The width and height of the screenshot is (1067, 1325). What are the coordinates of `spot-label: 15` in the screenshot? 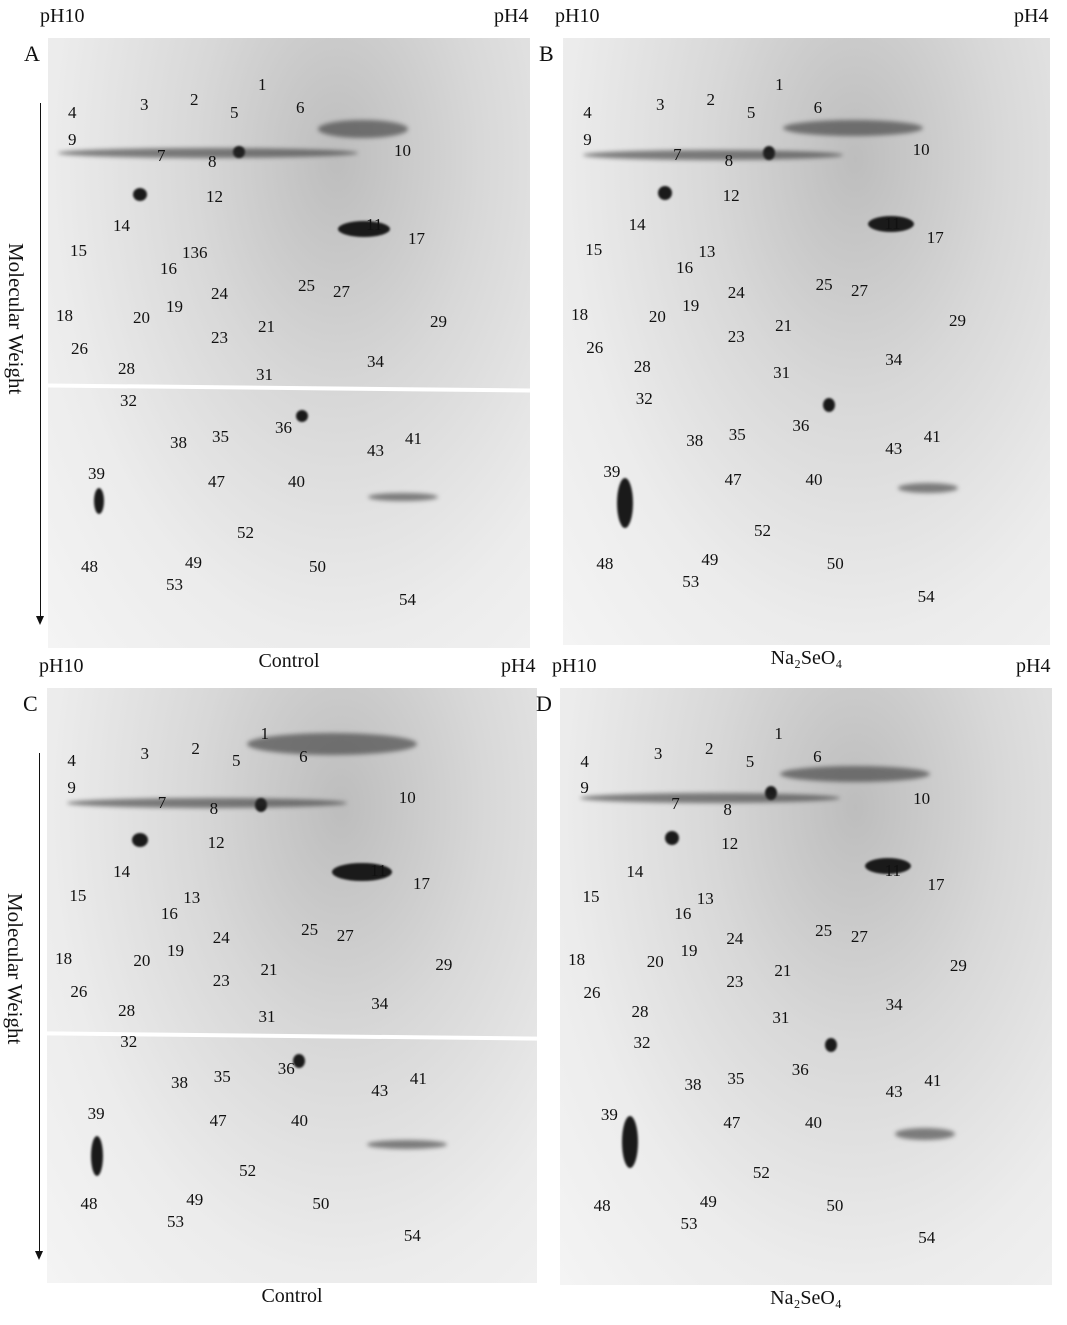 It's located at (78, 895).